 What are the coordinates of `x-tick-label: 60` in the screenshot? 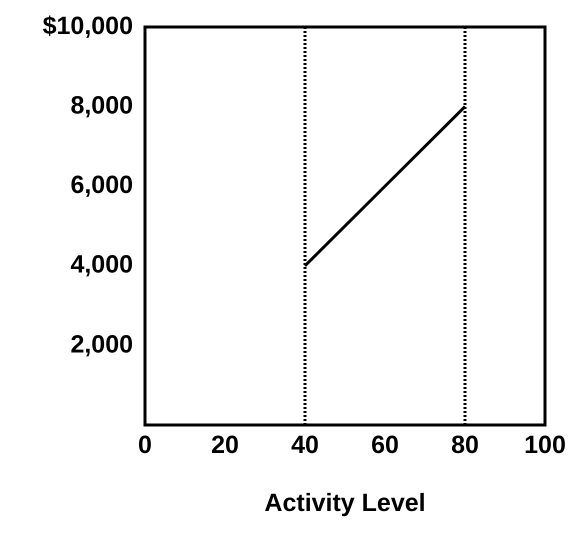 It's located at (385, 444).